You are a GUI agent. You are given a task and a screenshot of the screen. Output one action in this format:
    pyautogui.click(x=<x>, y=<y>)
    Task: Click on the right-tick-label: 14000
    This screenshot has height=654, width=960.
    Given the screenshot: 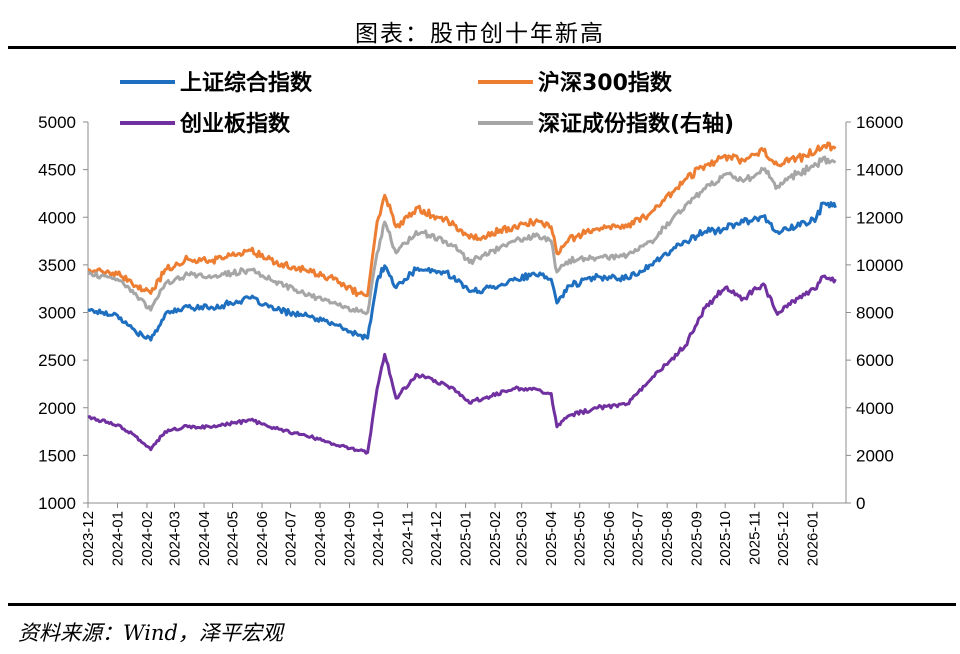 What is the action you would take?
    pyautogui.click(x=879, y=170)
    